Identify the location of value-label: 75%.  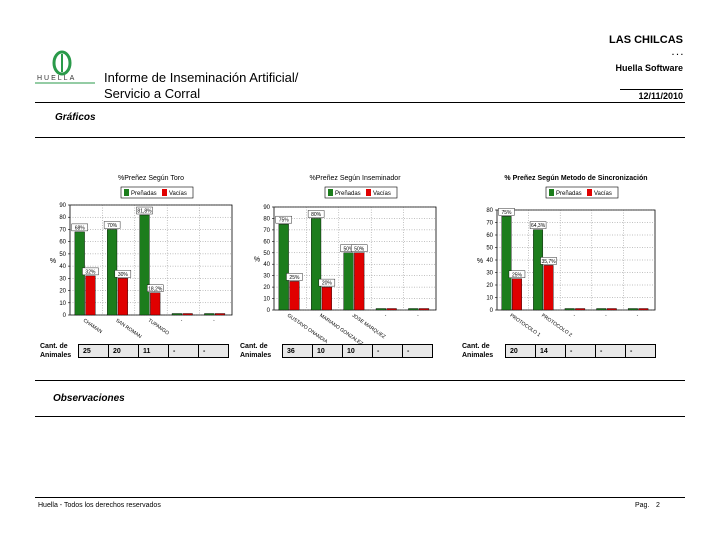
(284, 221).